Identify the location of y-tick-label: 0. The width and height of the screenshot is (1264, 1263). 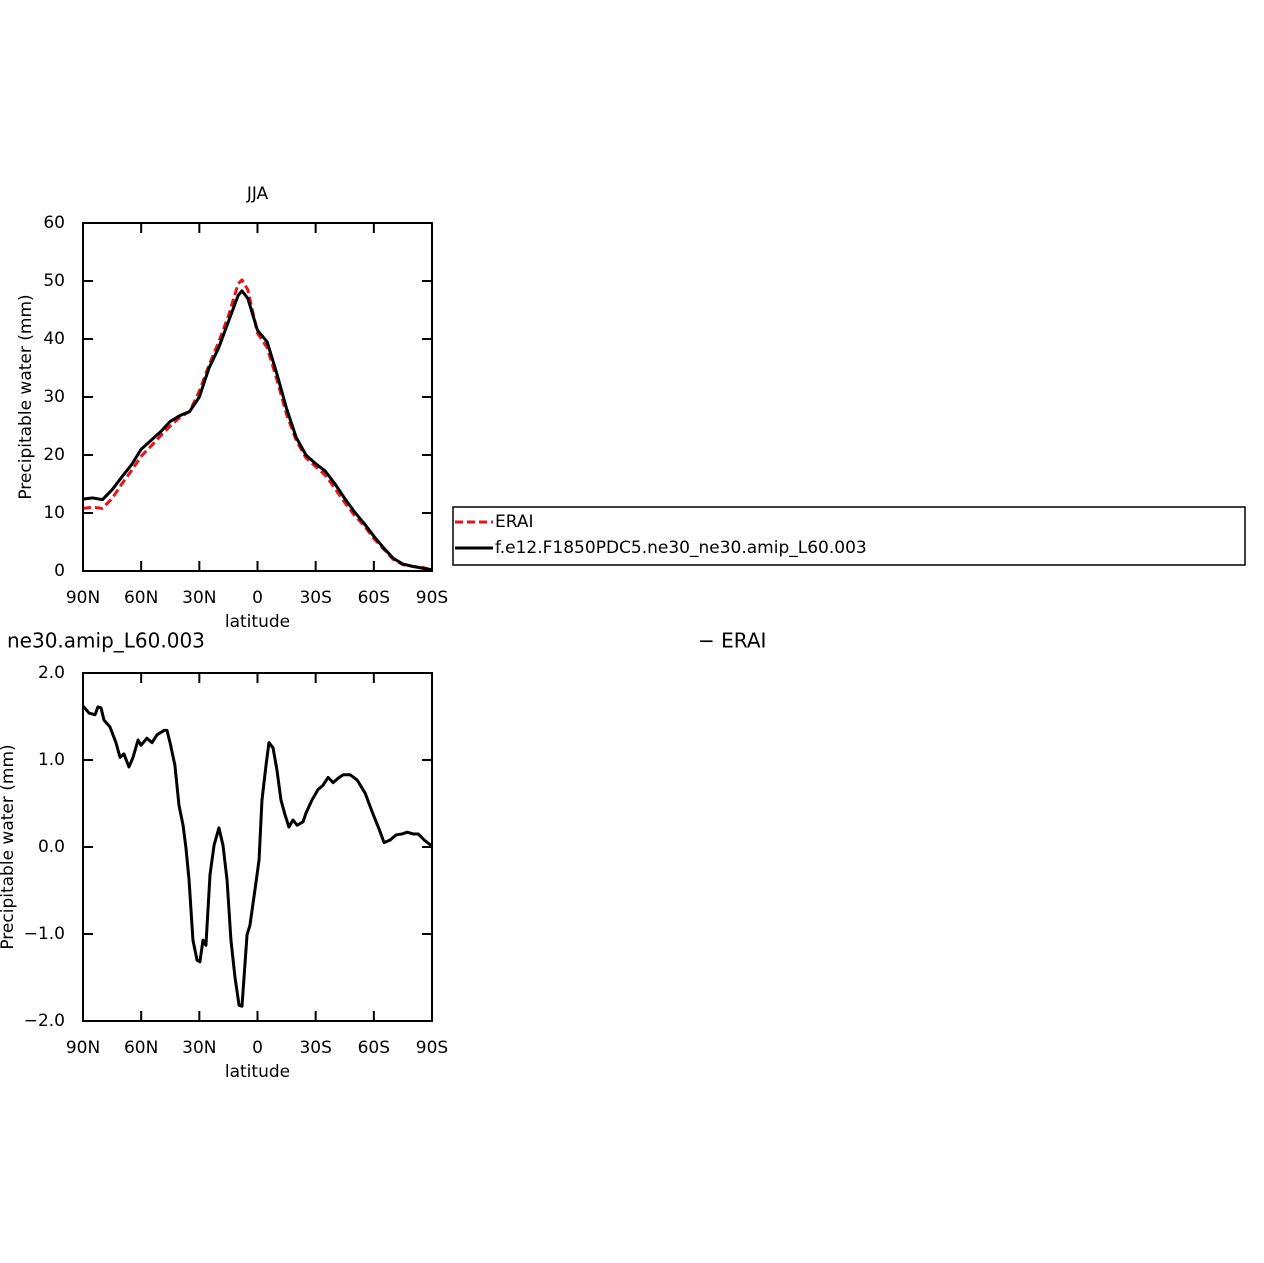
(59, 571).